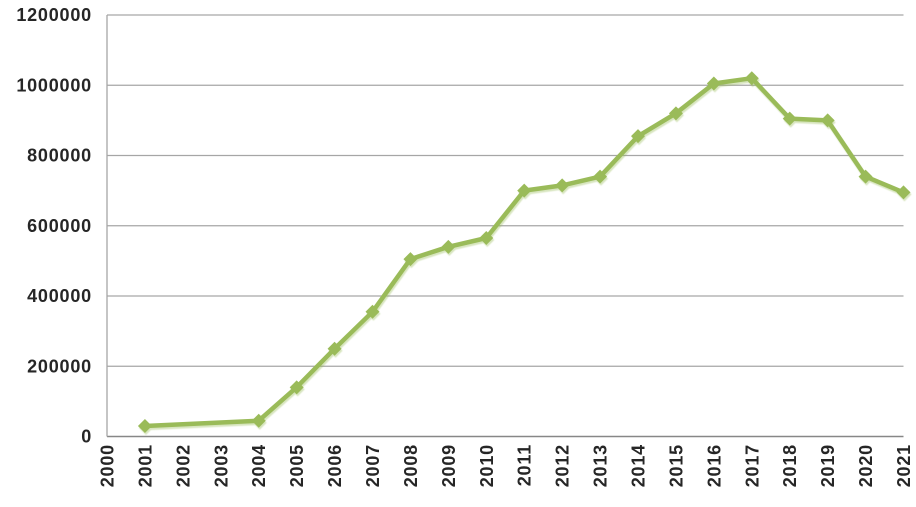  I want to click on x-tick-label: 2017, so click(752, 465).